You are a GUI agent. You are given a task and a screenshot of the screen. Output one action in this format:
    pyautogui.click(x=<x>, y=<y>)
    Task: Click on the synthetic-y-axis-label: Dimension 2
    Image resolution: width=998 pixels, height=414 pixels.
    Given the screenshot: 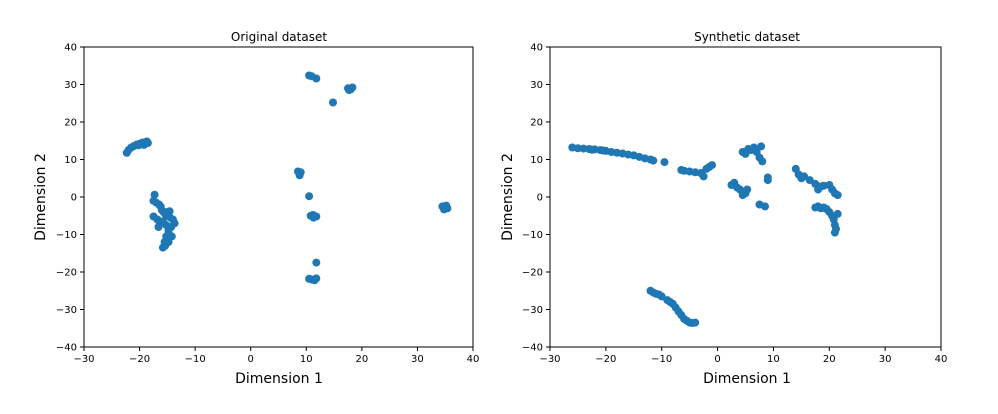 What is the action you would take?
    pyautogui.click(x=508, y=197)
    